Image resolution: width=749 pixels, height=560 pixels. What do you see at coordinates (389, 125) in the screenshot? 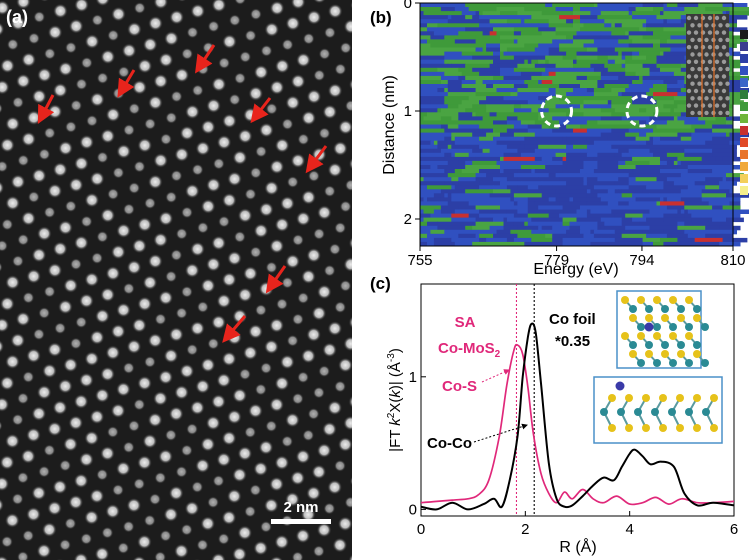
I see `panel-b-ylabel: Distance (nm)` at bounding box center [389, 125].